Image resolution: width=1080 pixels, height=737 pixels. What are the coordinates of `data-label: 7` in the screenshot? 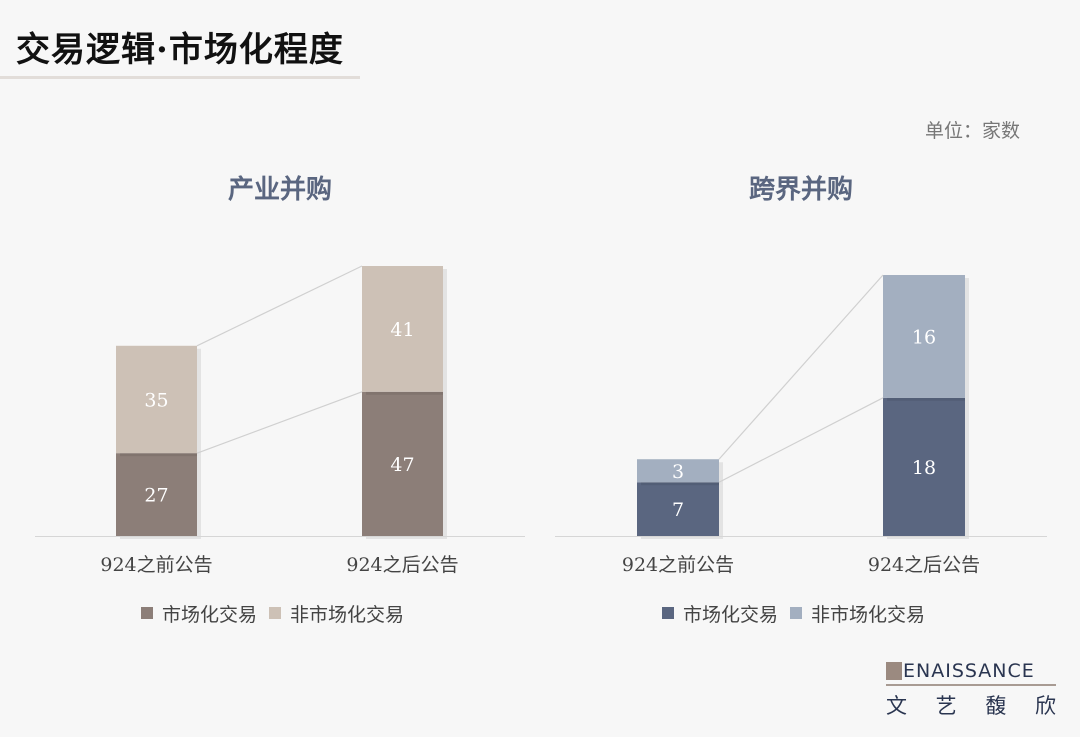 It's located at (678, 510).